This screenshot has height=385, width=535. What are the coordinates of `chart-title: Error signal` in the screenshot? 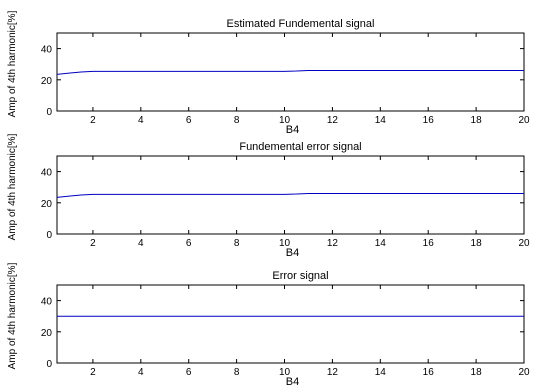 It's located at (300, 276).